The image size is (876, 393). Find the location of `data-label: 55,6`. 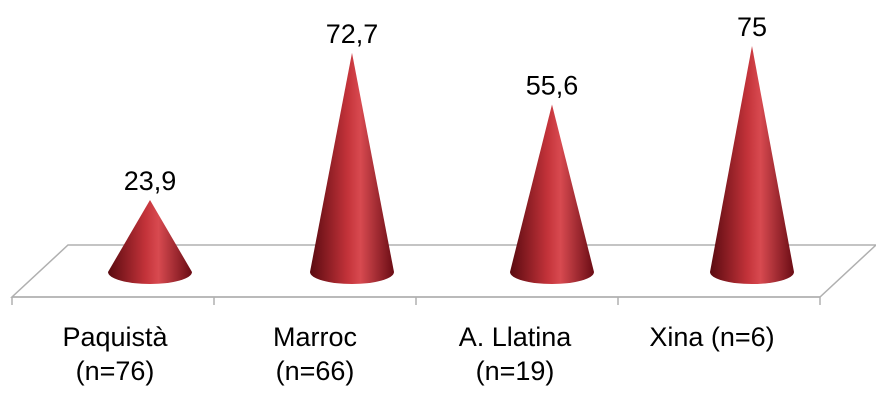

data-label: 55,6 is located at coordinates (552, 85).